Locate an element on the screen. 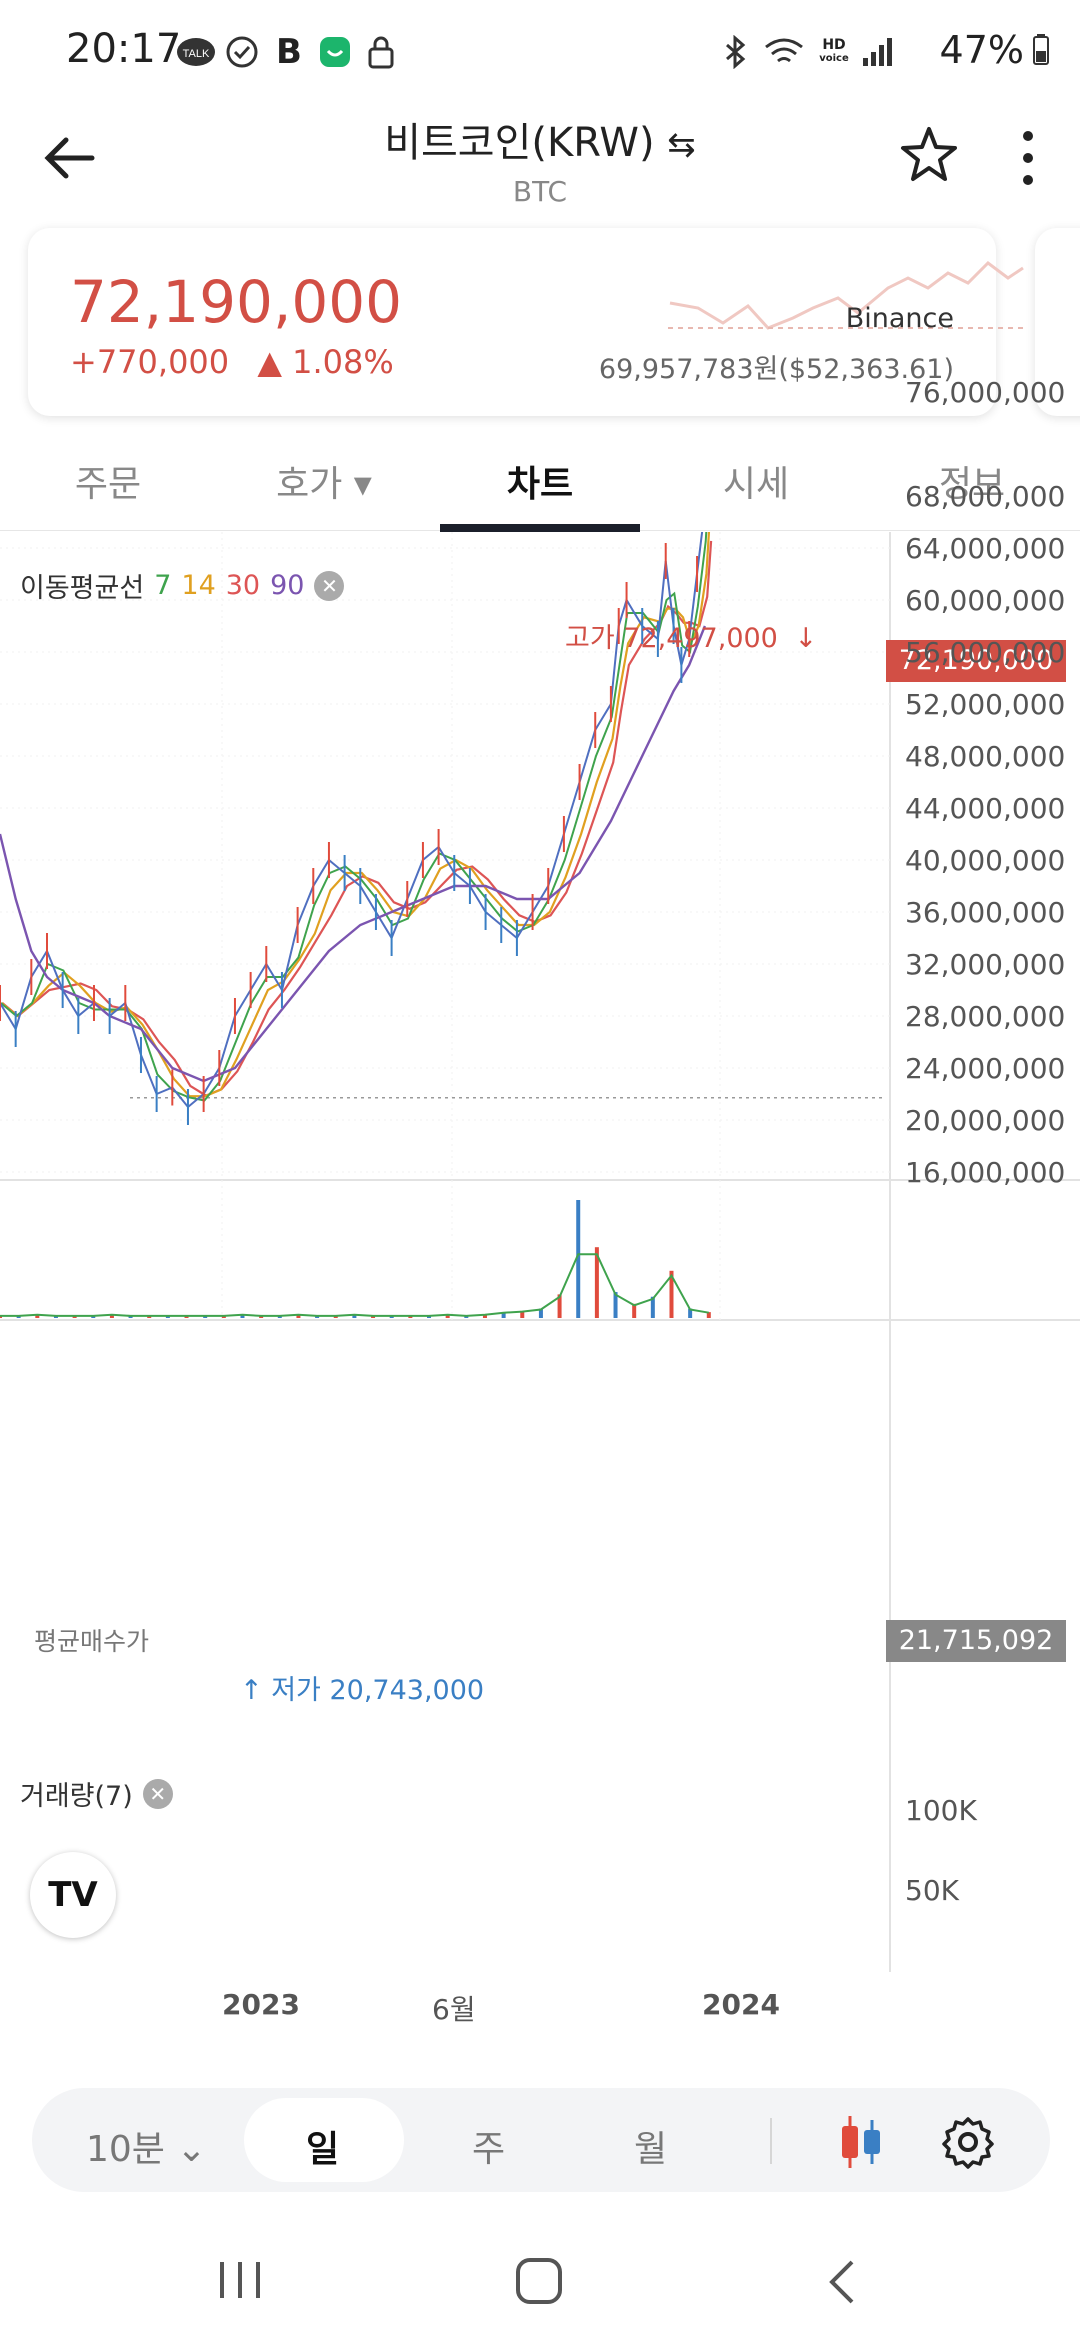  interval-week: 주 is located at coordinates (489, 2149).